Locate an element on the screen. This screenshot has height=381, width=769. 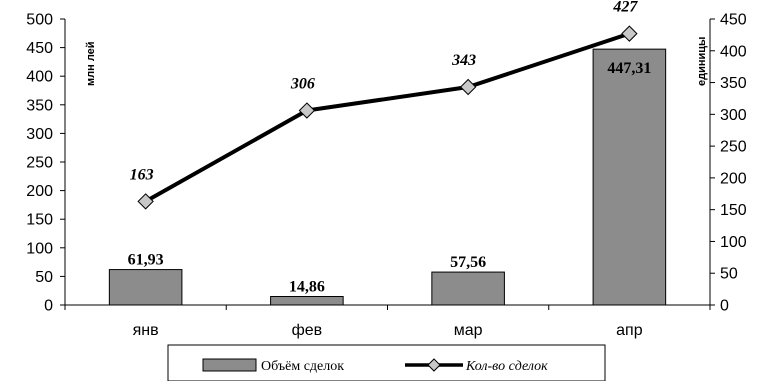
right-tick-label: 450 is located at coordinates (733, 20).